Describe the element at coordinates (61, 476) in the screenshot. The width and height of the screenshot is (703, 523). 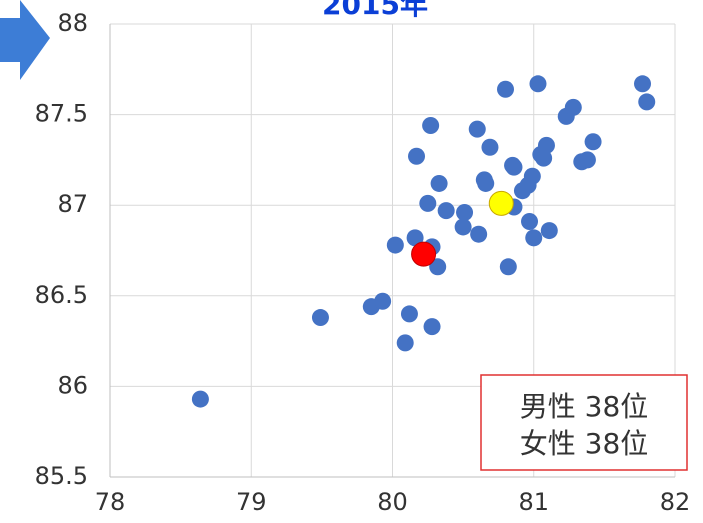
I see `y-tick-label: 85.5` at that location.